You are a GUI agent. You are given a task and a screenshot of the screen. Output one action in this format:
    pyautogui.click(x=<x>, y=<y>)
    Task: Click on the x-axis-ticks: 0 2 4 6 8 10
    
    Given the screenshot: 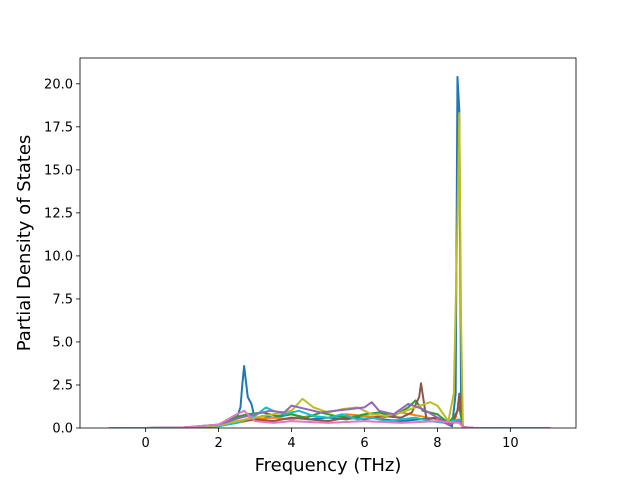 What is the action you would take?
    pyautogui.click(x=330, y=439)
    